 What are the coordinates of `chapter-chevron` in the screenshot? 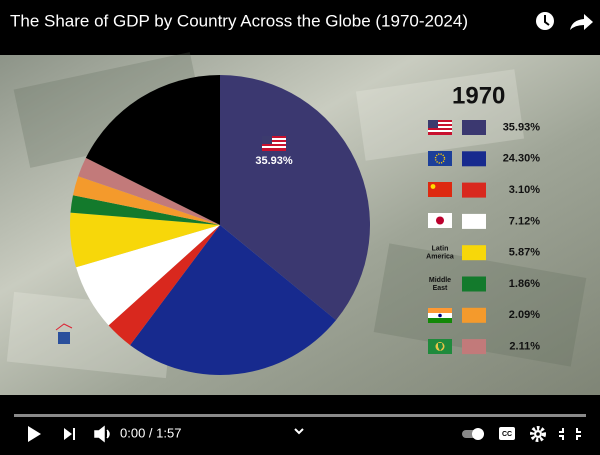 It's located at (299, 431).